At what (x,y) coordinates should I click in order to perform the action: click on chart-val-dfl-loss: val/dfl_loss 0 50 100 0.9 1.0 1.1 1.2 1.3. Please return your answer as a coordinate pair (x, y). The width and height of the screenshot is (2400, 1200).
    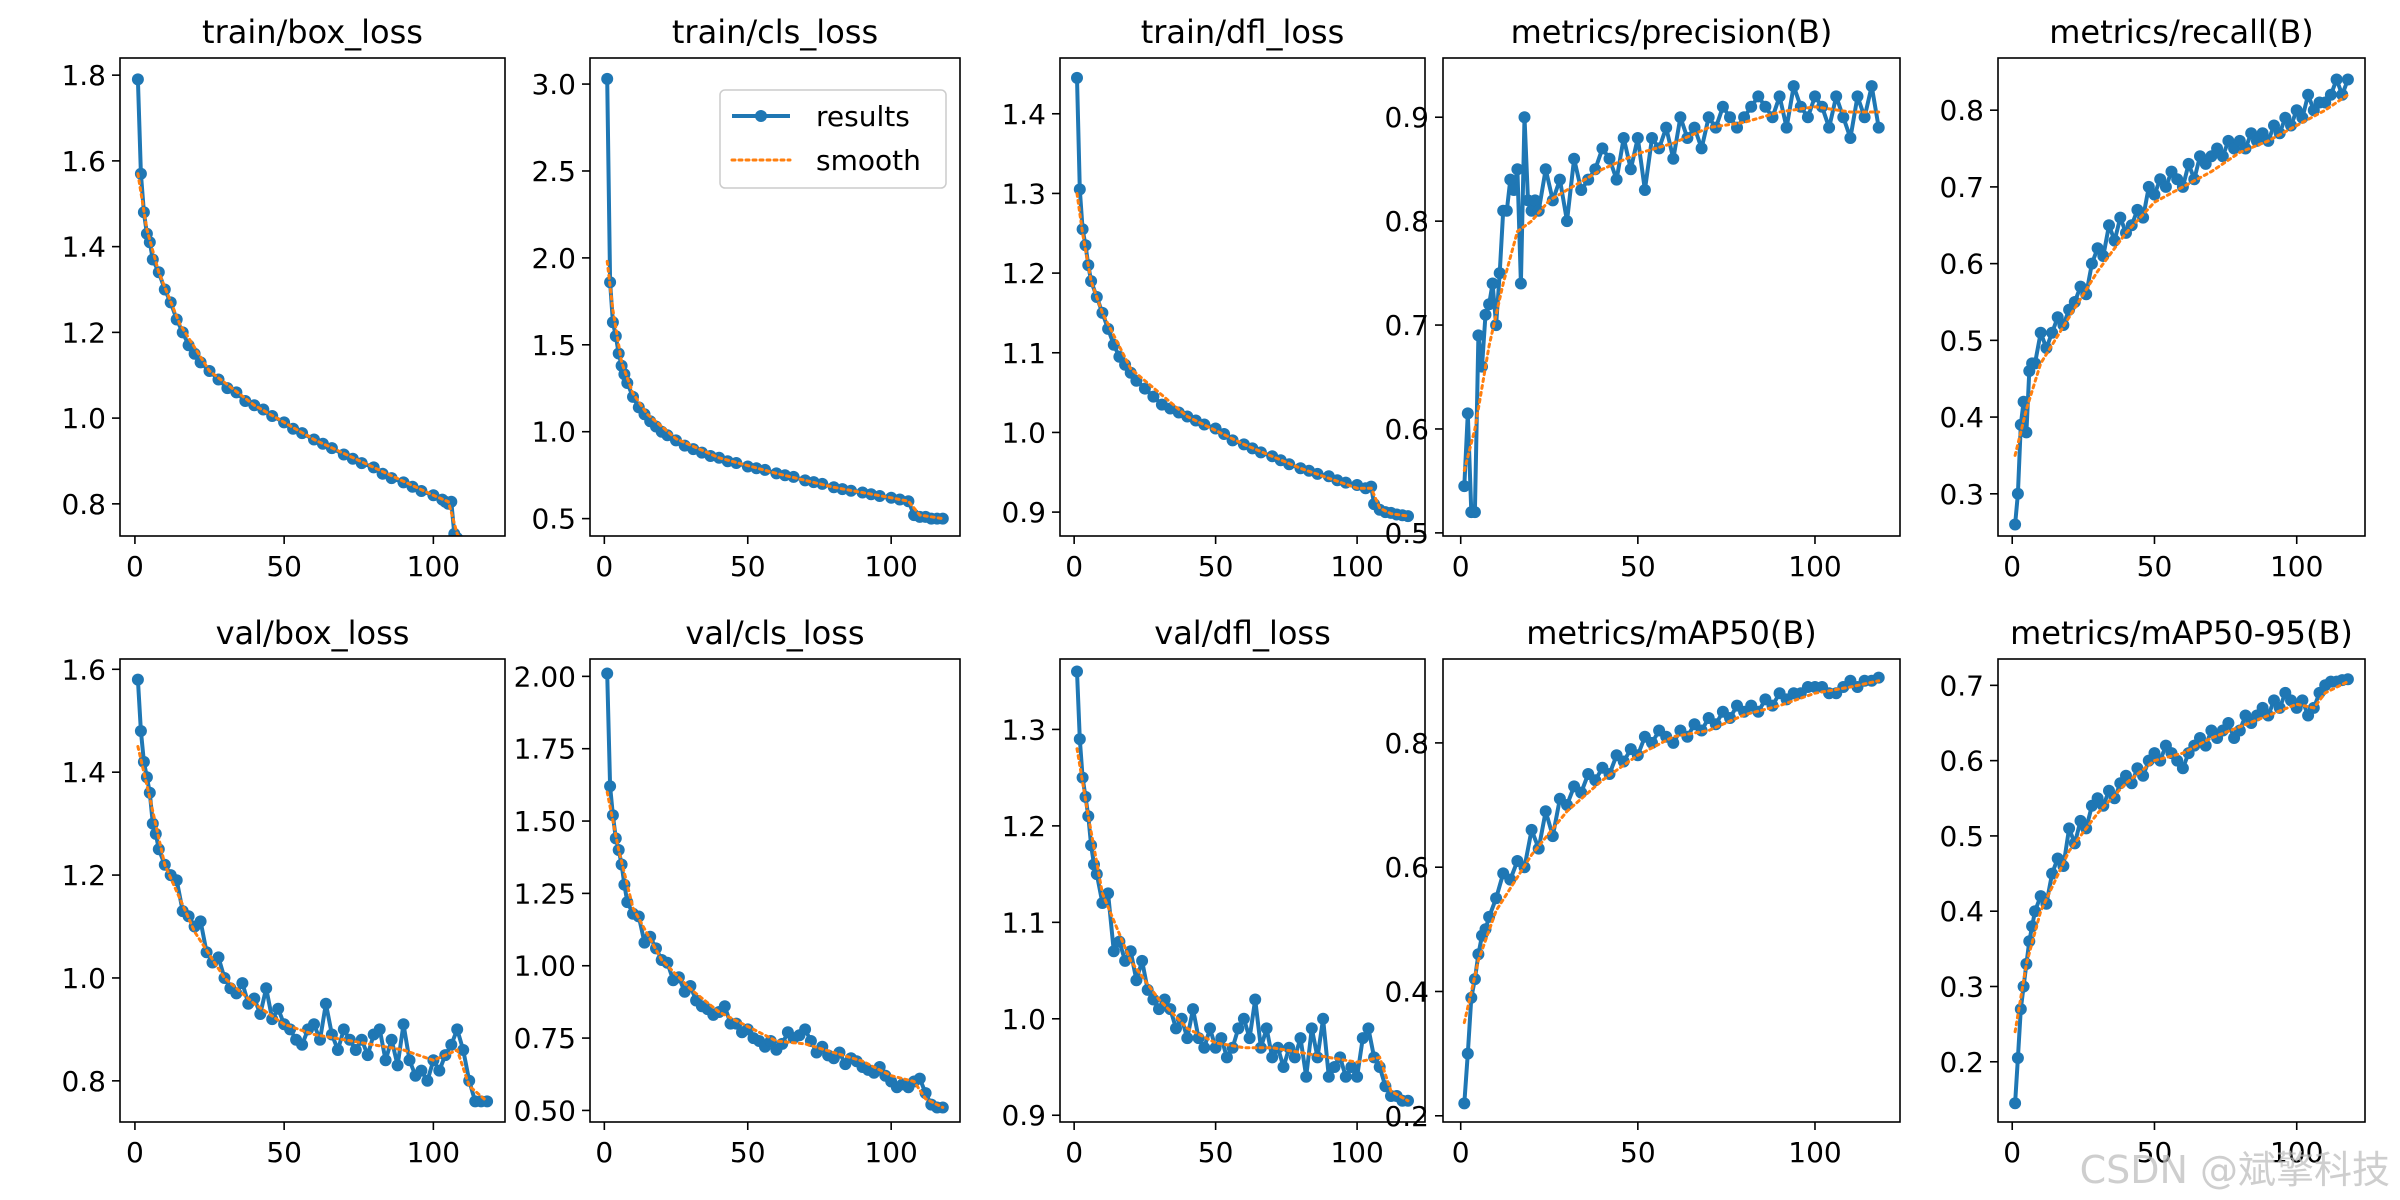
    Looking at the image, I should click on (1213, 891).